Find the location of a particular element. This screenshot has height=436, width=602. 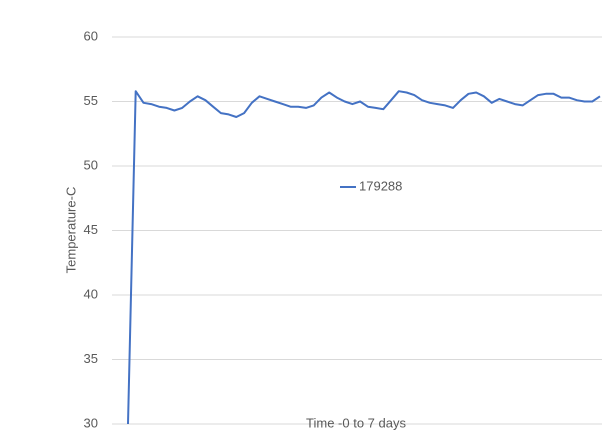

y-tick-label: 30 is located at coordinates (91, 422).